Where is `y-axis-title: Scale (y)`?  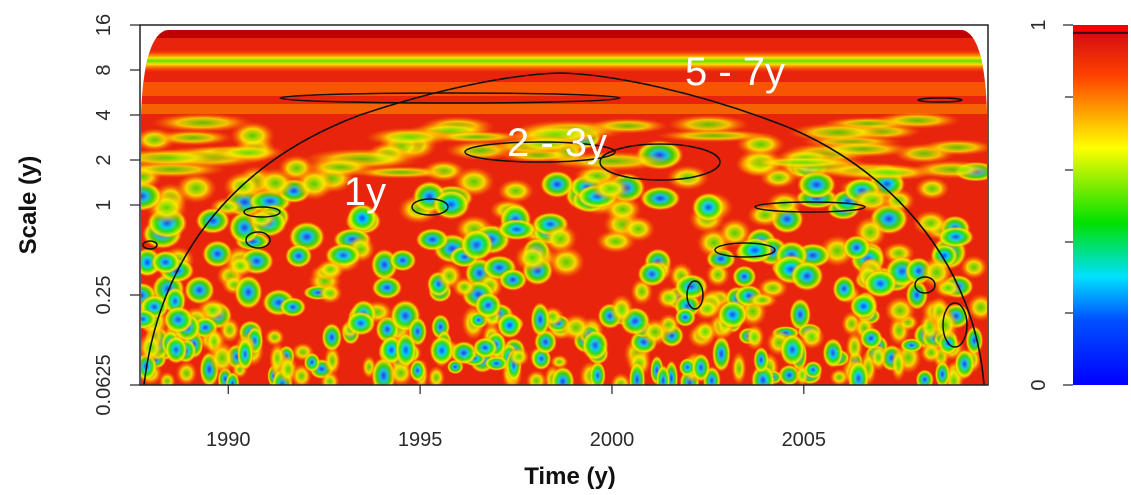 y-axis-title: Scale (y) is located at coordinates (28, 205).